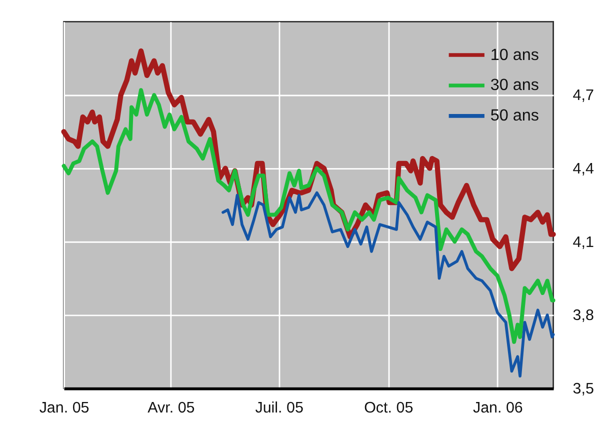 This screenshot has height=435, width=599. Describe the element at coordinates (583, 242) in the screenshot. I see `y-tick-label: 4,1` at that location.